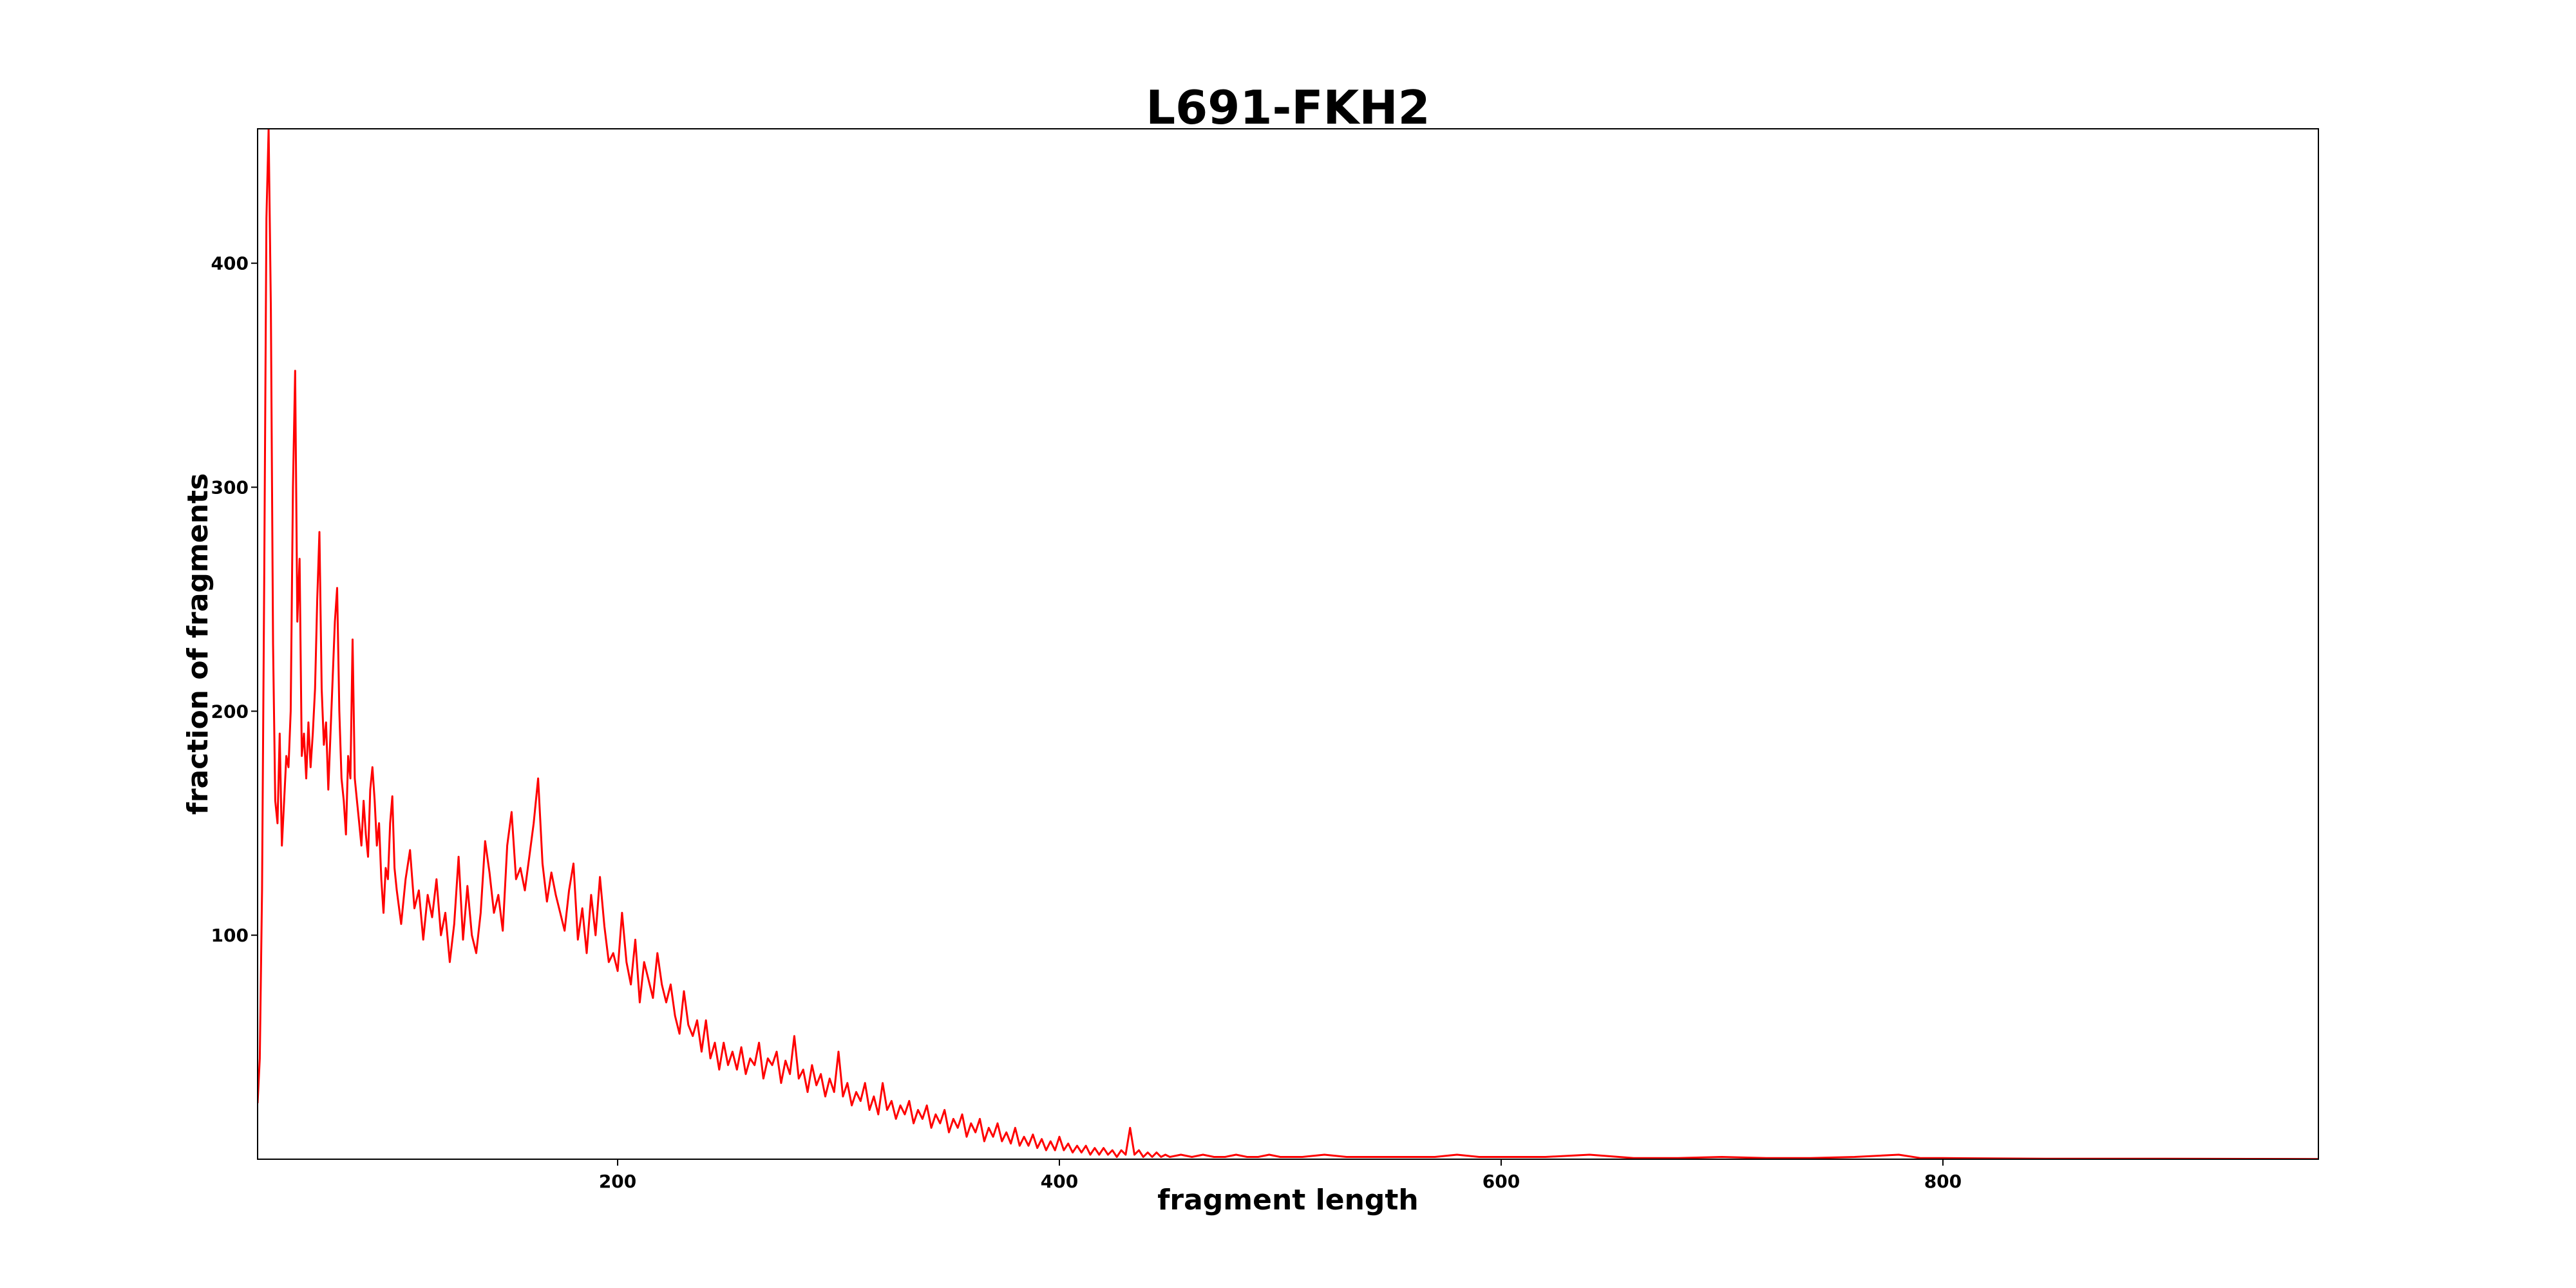  What do you see at coordinates (1060, 1181) in the screenshot?
I see `x-tick-label: 400` at bounding box center [1060, 1181].